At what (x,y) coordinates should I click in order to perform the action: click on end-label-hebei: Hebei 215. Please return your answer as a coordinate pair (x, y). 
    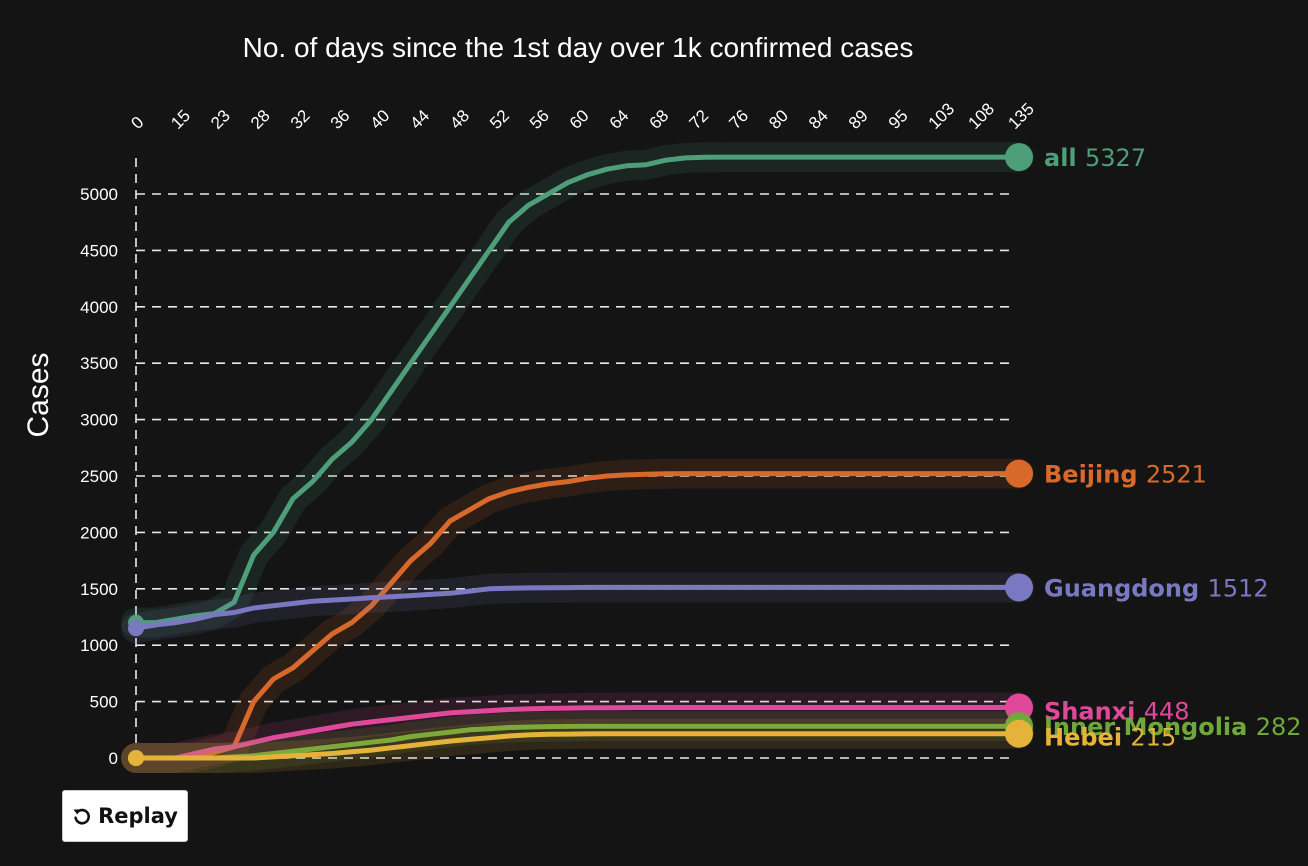
    Looking at the image, I should click on (1110, 738).